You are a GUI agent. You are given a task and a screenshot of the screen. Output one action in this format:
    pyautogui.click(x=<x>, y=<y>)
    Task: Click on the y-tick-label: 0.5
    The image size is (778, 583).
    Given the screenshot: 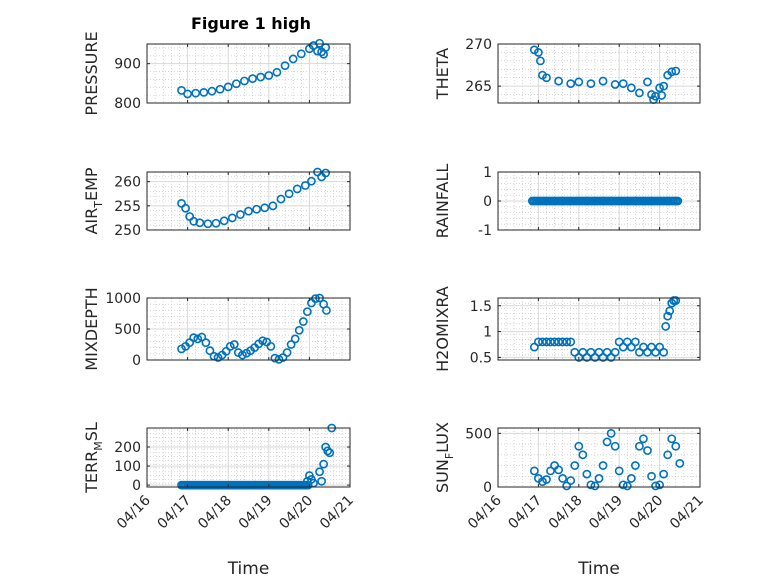 What is the action you would take?
    pyautogui.click(x=481, y=358)
    